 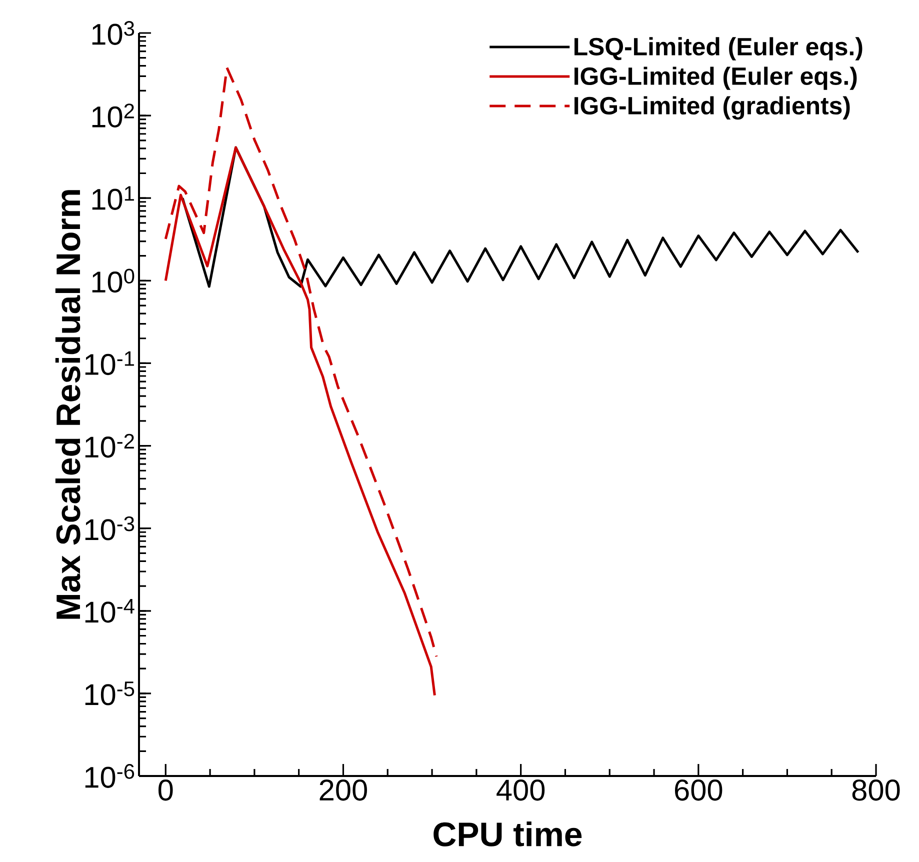 What do you see at coordinates (109, 446) in the screenshot?
I see `y-tick-label: 10$^{-2}$` at bounding box center [109, 446].